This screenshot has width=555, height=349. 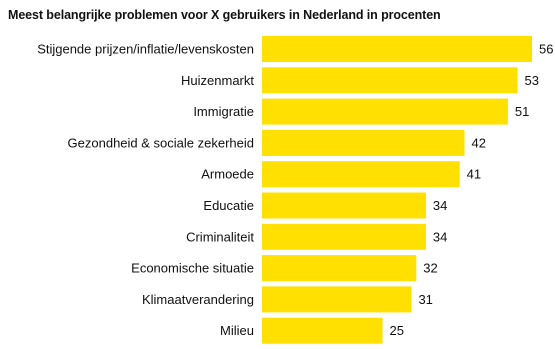 I want to click on bar-row: Armoede 41, so click(x=341, y=174).